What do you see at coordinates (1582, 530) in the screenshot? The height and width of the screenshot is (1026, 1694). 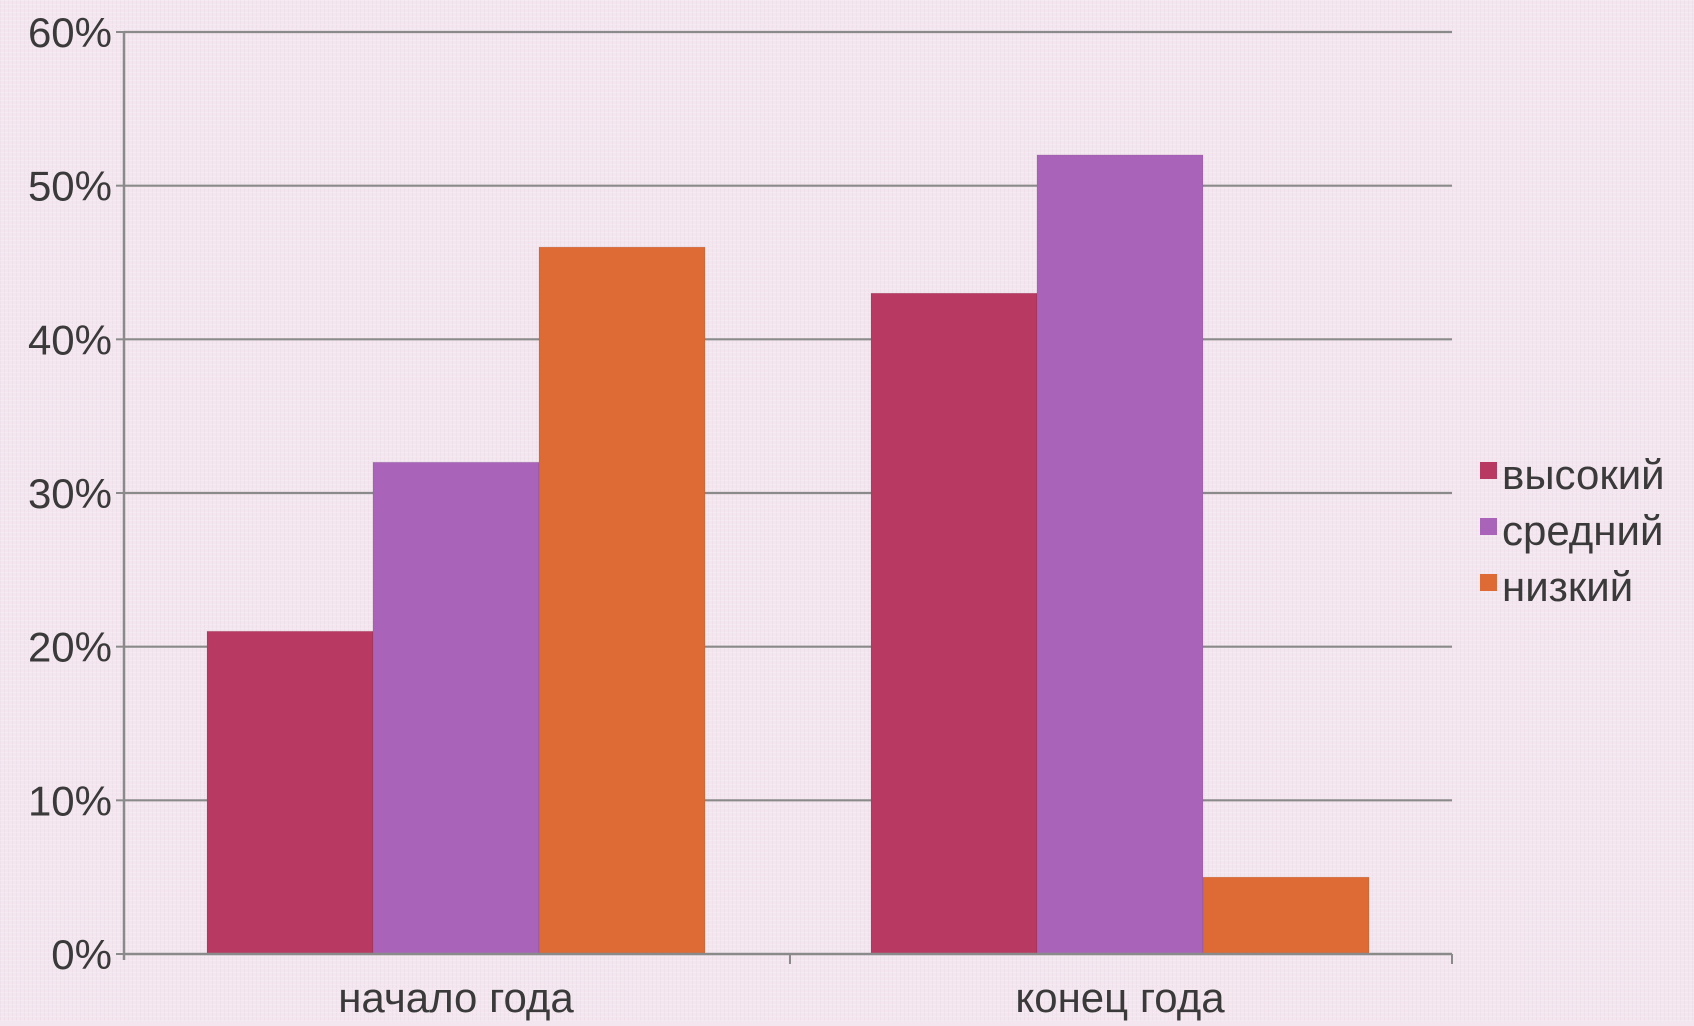 I see `legend-label: средний` at bounding box center [1582, 530].